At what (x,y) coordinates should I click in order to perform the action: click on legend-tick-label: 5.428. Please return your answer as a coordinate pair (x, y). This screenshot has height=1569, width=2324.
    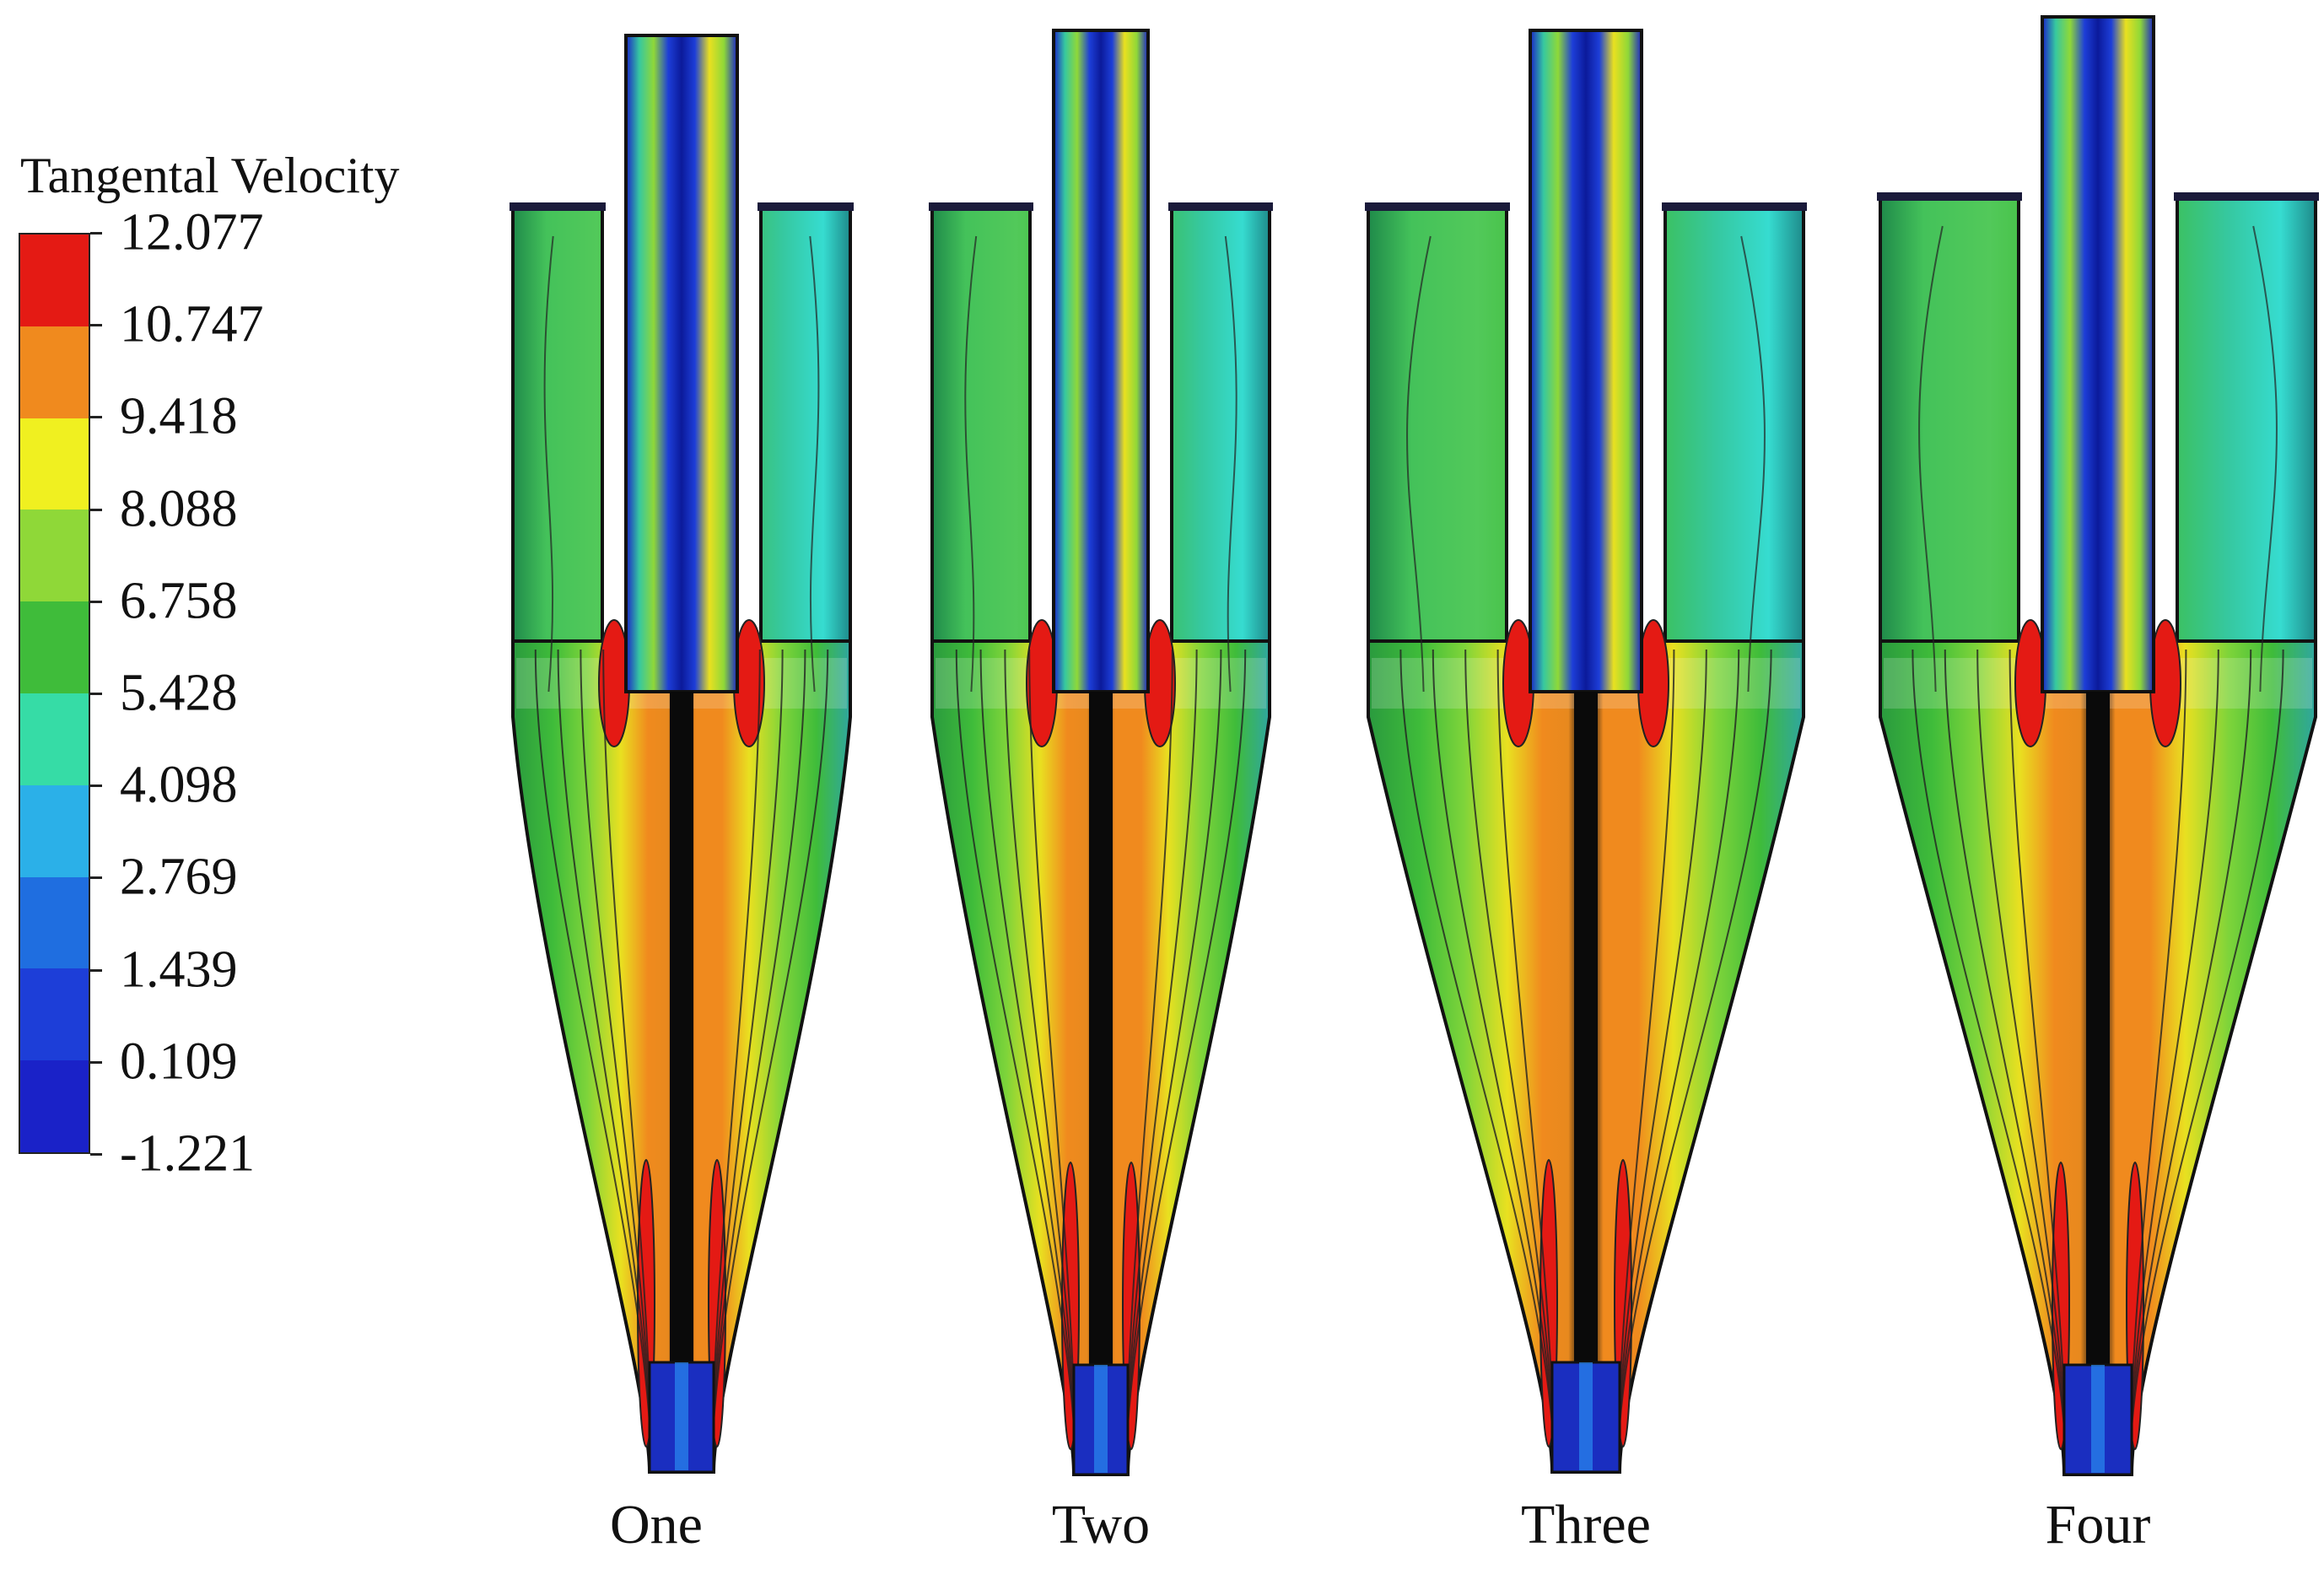
    Looking at the image, I should click on (179, 693).